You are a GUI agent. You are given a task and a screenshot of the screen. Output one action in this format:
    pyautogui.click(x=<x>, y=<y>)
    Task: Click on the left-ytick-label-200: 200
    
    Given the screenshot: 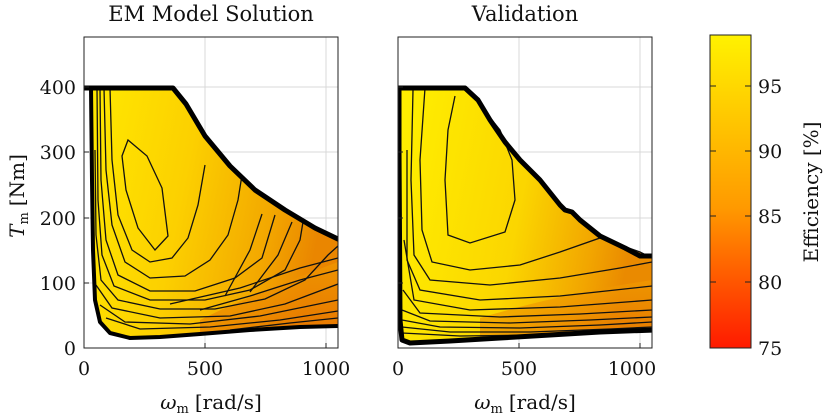 What is the action you would take?
    pyautogui.click(x=58, y=219)
    